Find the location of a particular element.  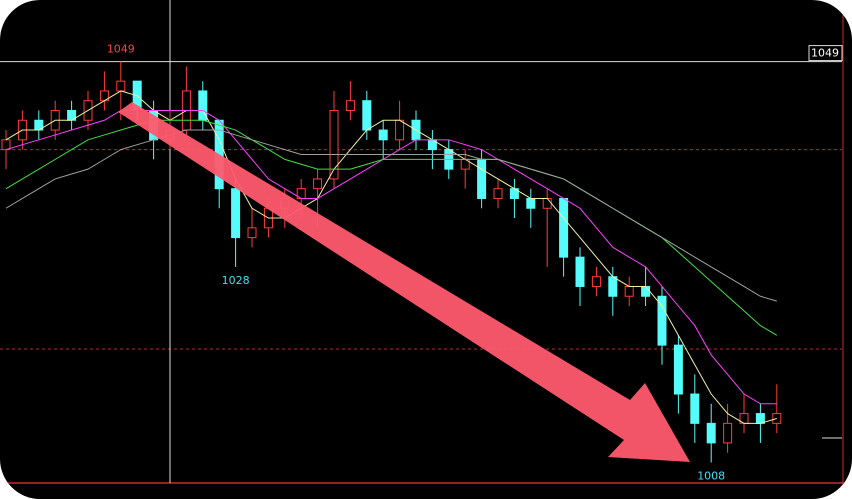

extreme-label: 1049 is located at coordinates (121, 49).